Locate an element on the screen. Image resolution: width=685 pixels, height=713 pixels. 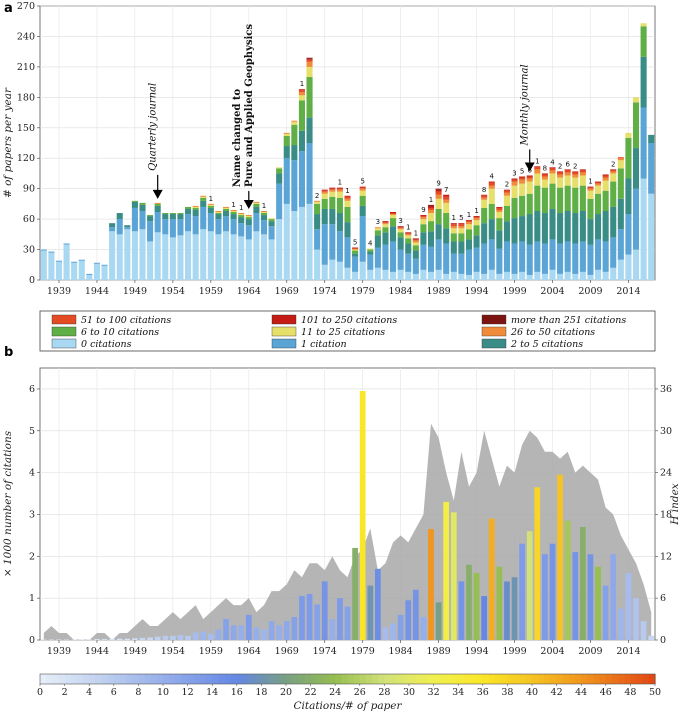
panel-a-top-label: 6 is located at coordinates (567, 164).